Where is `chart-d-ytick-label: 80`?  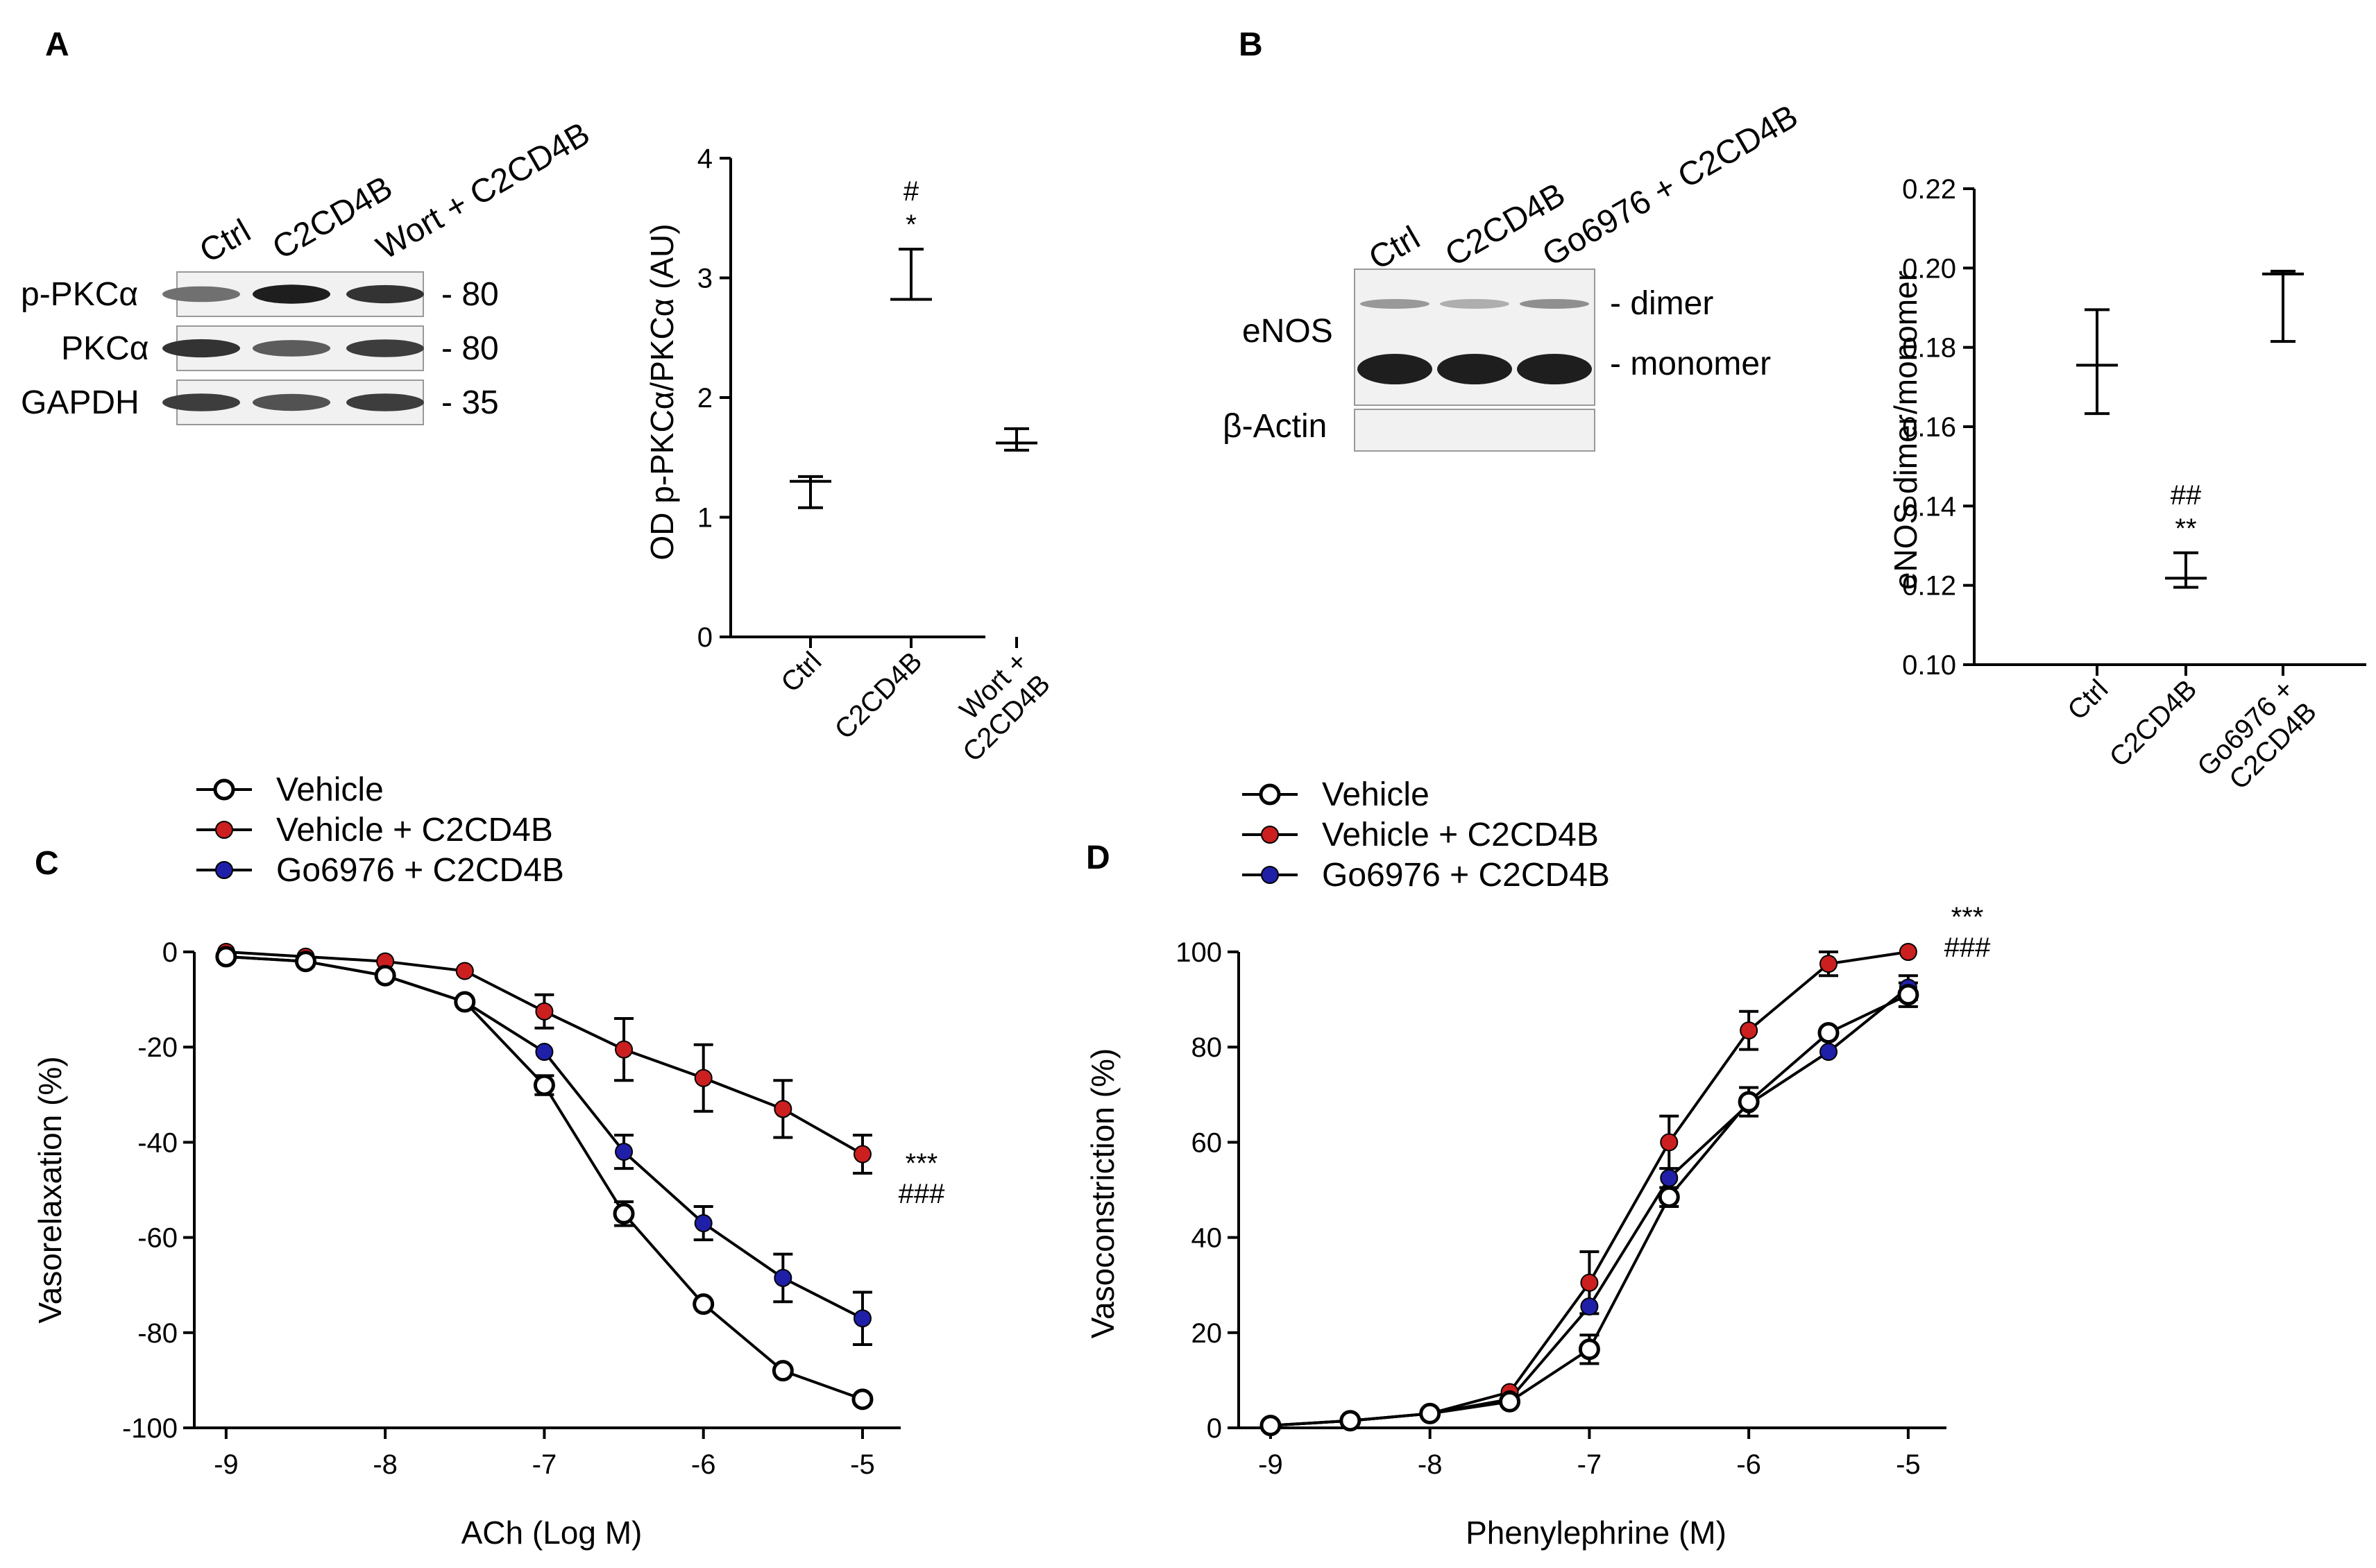 chart-d-ytick-label: 80 is located at coordinates (1207, 1047).